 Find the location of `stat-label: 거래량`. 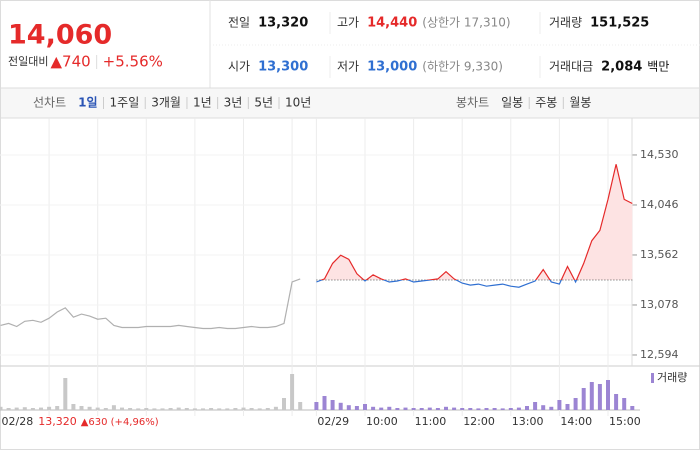

stat-label: 거래량 is located at coordinates (565, 23).